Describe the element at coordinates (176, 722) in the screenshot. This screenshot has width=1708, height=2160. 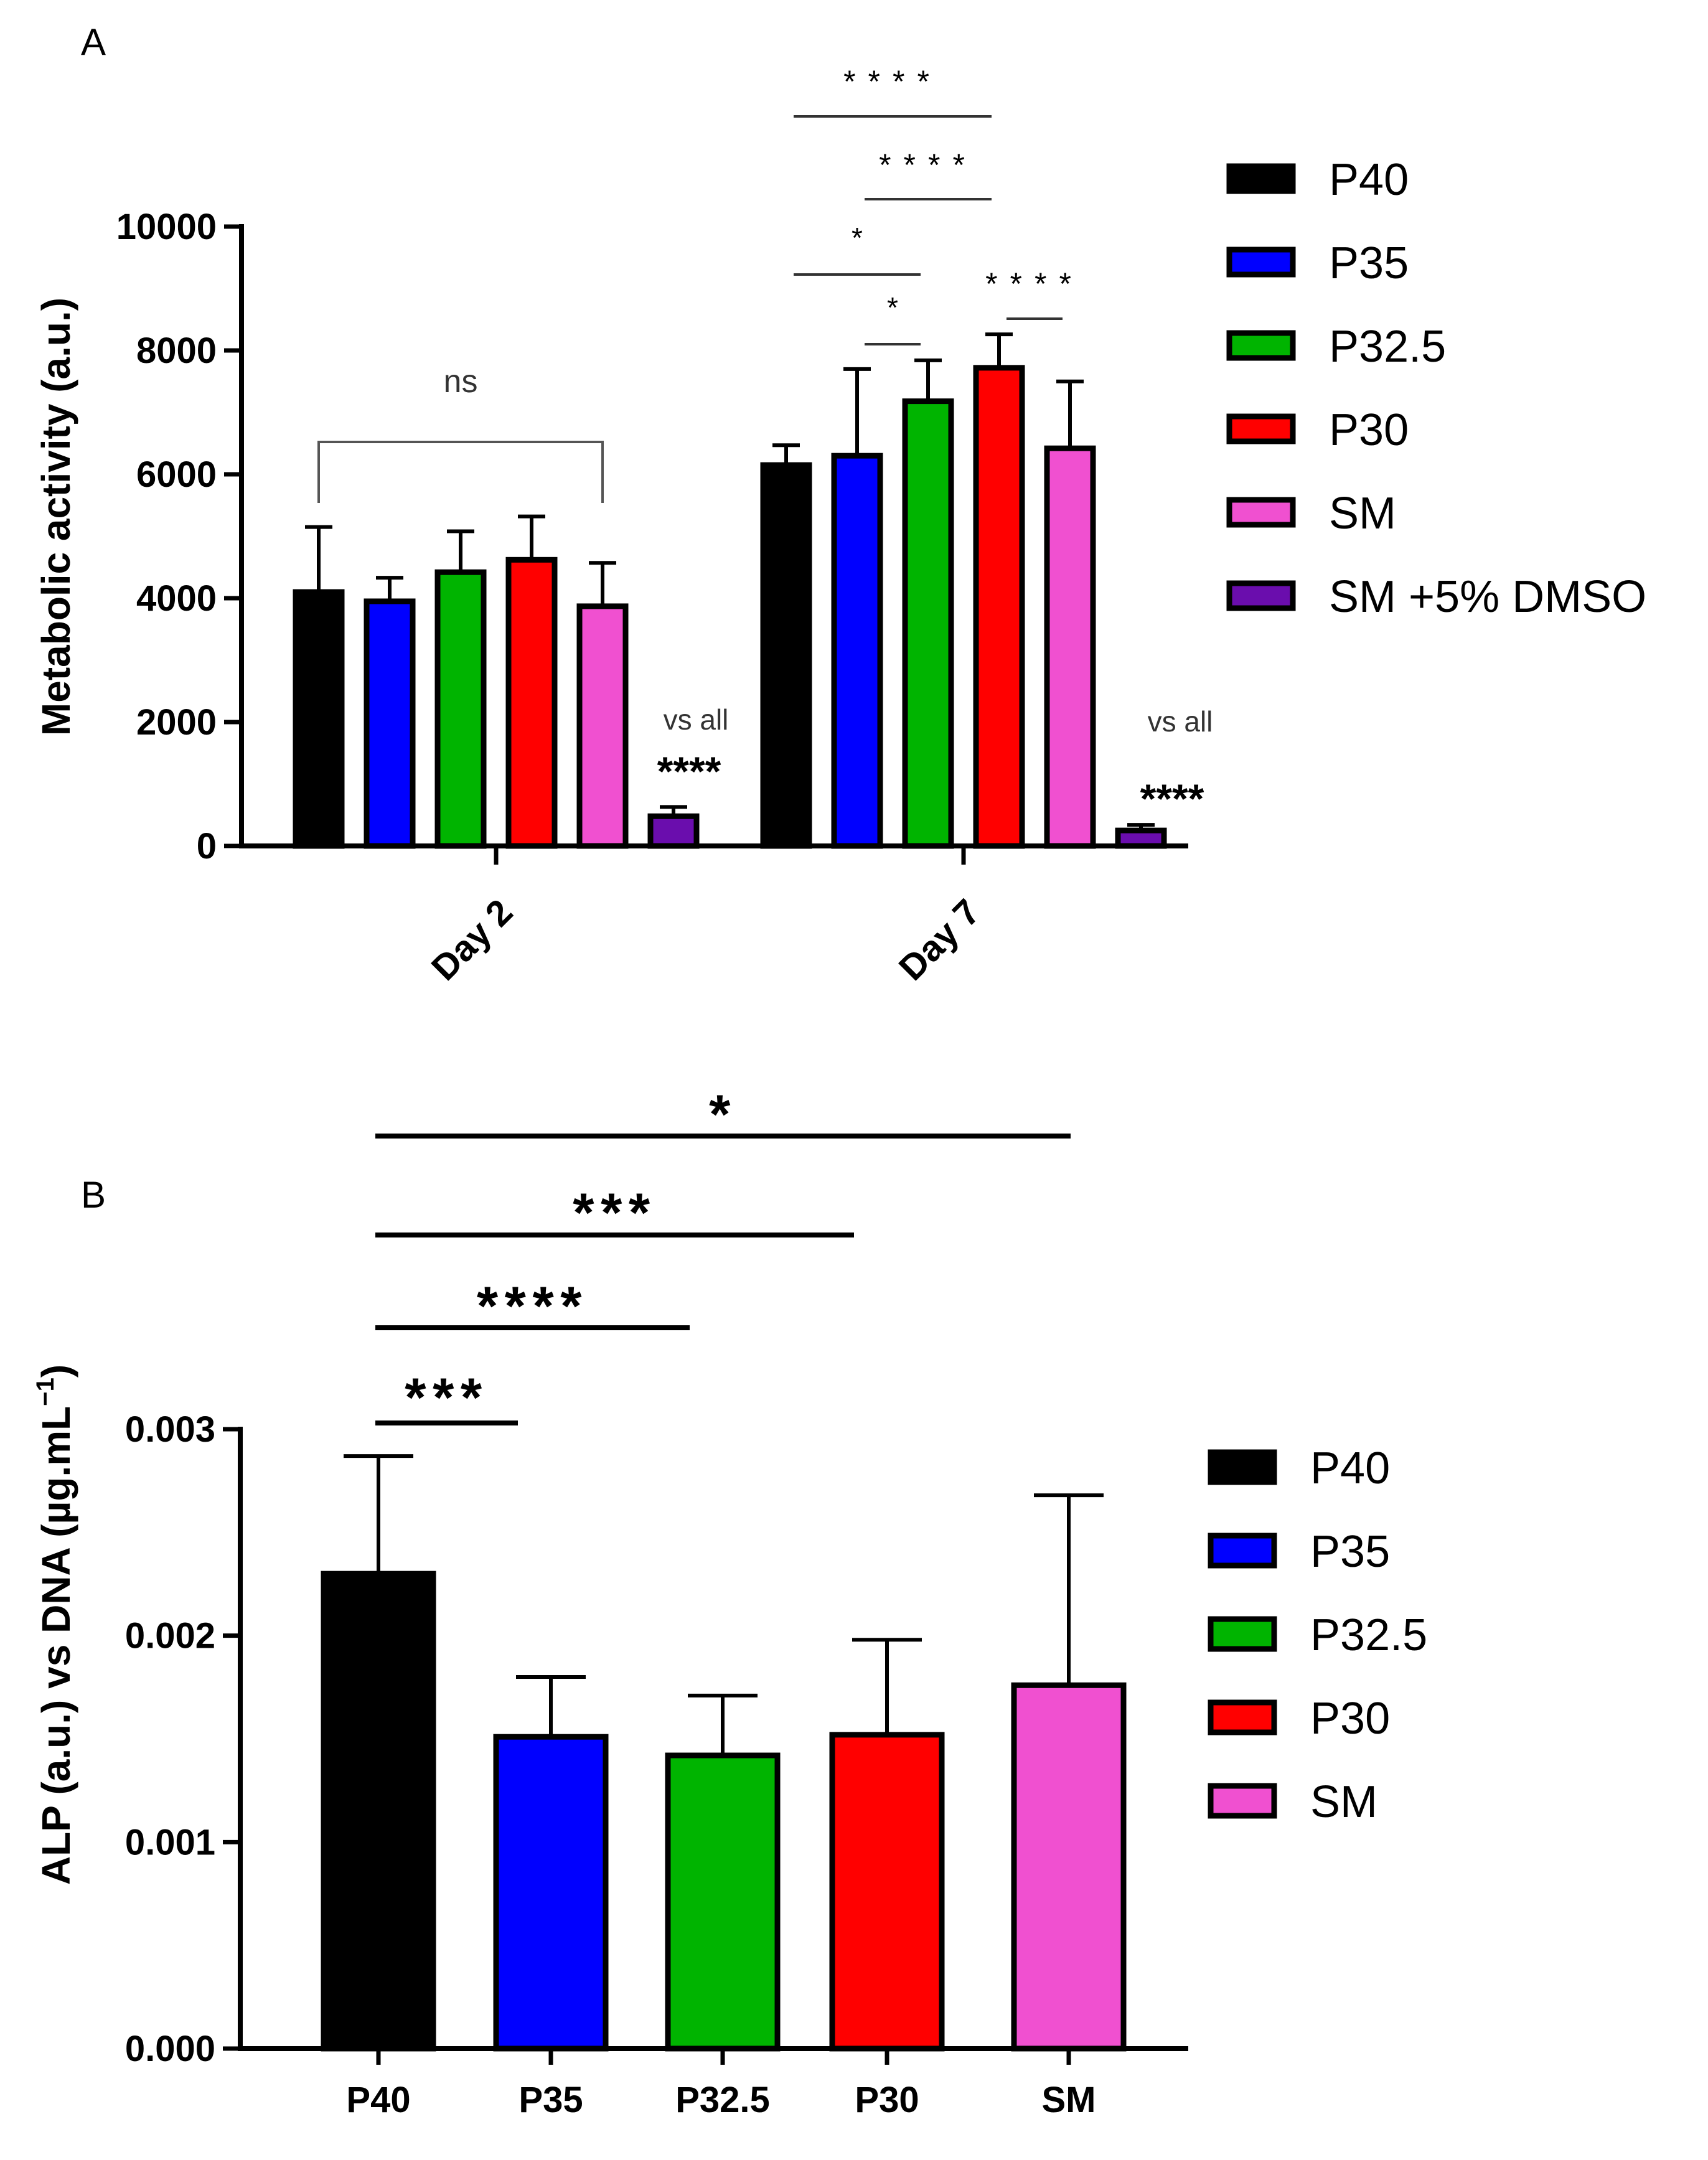
I see `panel-a-ytick-label: 2000` at that location.